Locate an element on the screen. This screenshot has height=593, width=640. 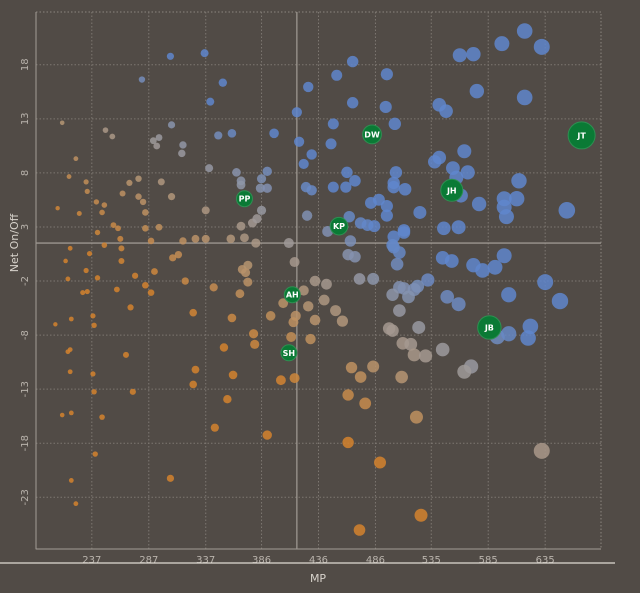
x-tick-label: 287 is located at coordinates (148, 560).